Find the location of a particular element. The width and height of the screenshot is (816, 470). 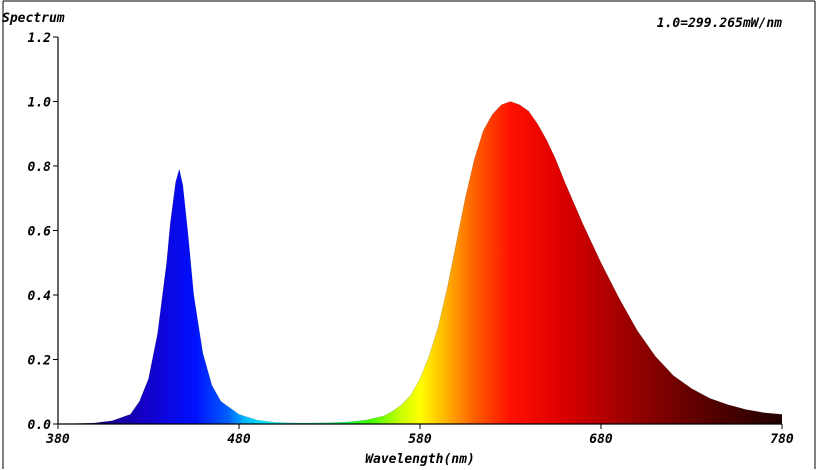

y-axis-ticks: 0.0 0.2 0.4 0.6 0.8 1.0 1.2 is located at coordinates (43, 232).